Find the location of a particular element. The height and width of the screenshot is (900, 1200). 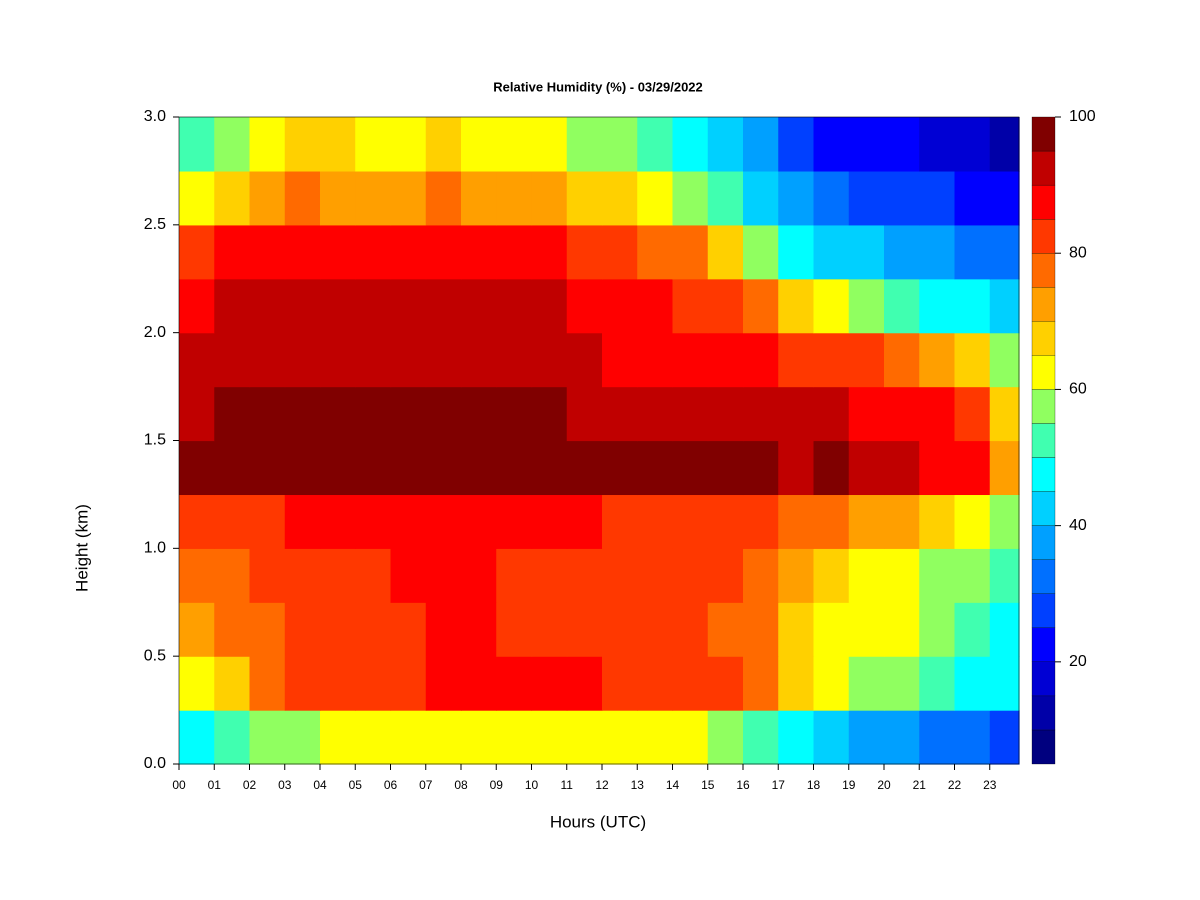

y-axis-label: Height (km) is located at coordinates (81, 548).